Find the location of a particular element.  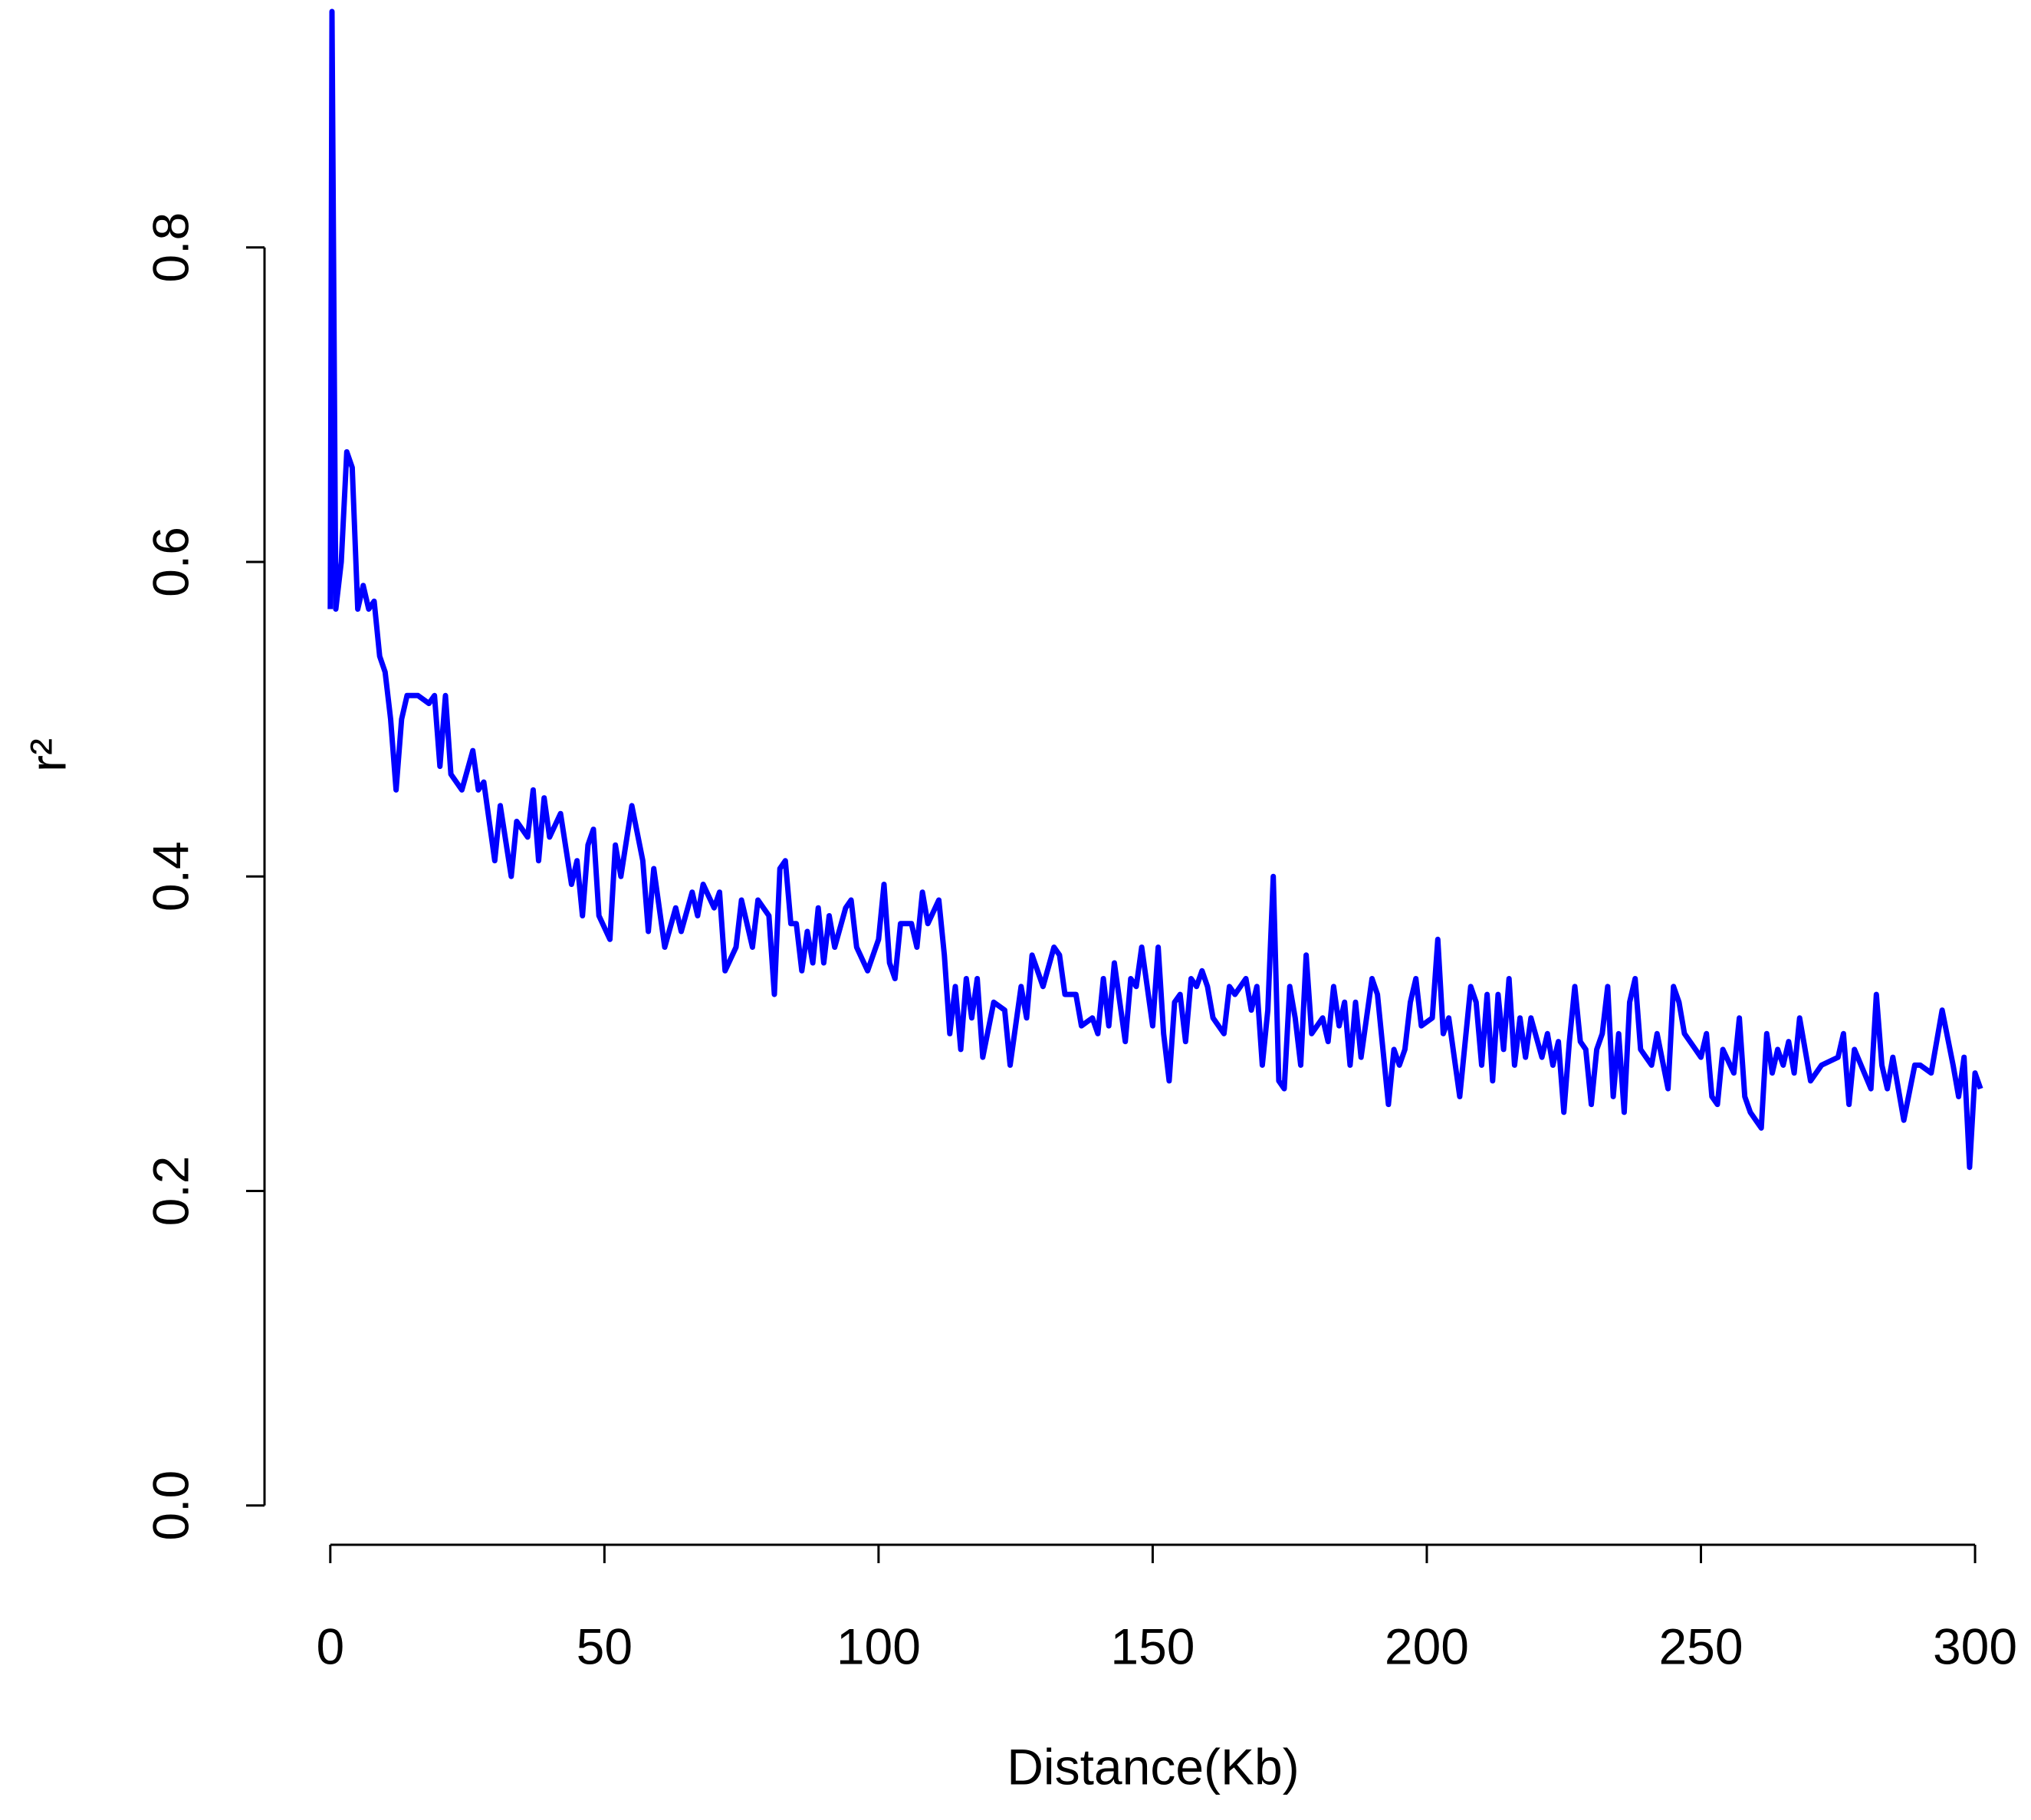

y-tick-label: 0.4 is located at coordinates (170, 876).